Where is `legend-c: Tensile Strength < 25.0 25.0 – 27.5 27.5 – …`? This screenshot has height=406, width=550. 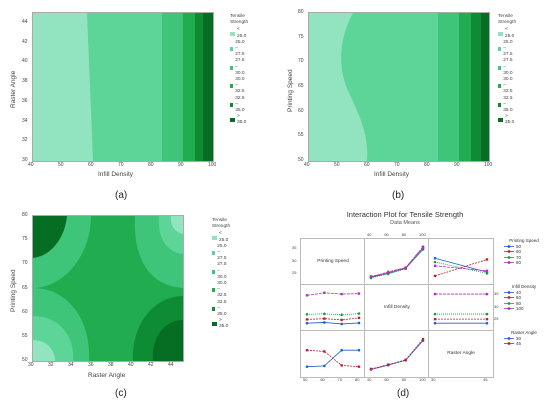 legend-c: Tensile Strength < 25.0 25.0 – 27.5 27.5 – … is located at coordinates (221, 274).